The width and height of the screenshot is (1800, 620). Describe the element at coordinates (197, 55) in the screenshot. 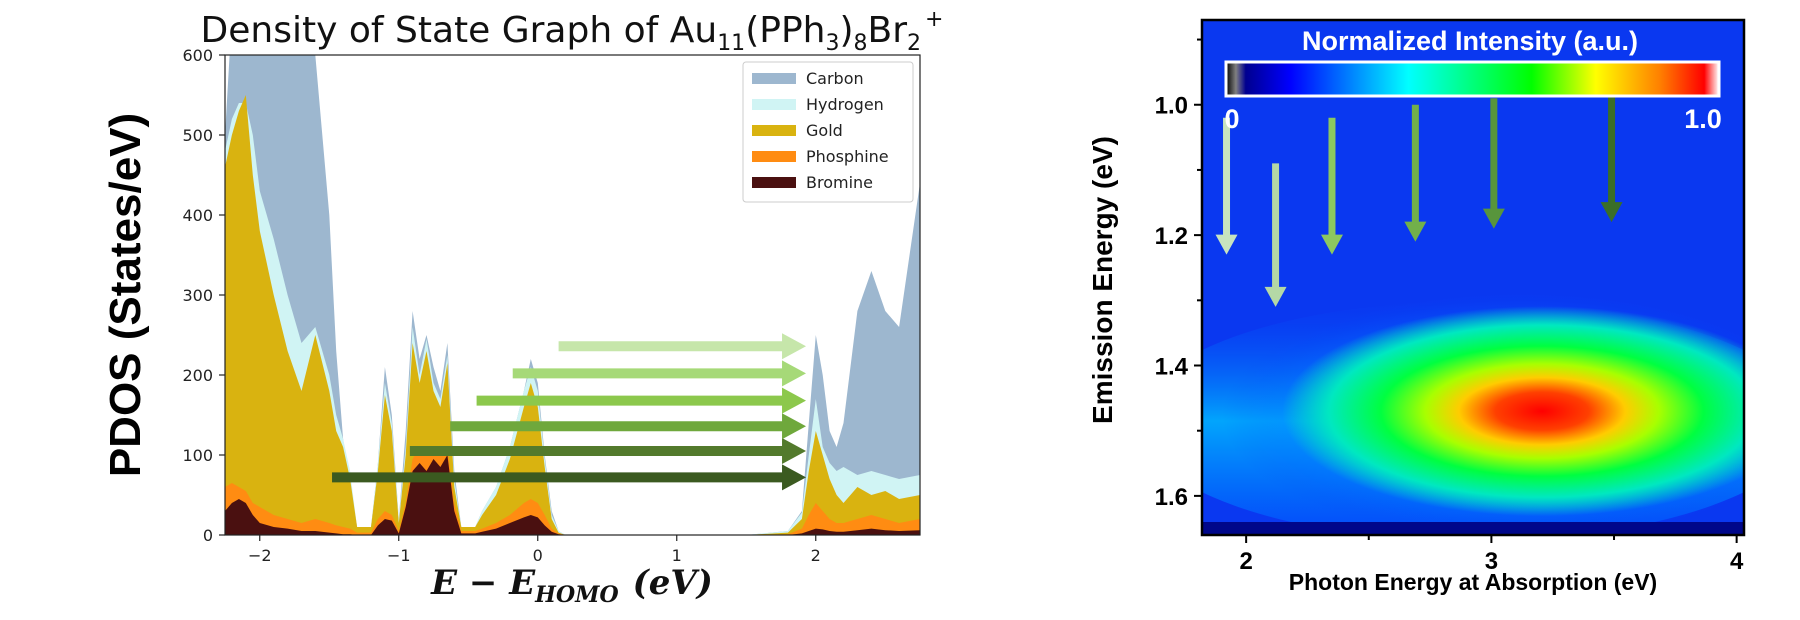

I see `pdos-y-tick-label: 600` at that location.